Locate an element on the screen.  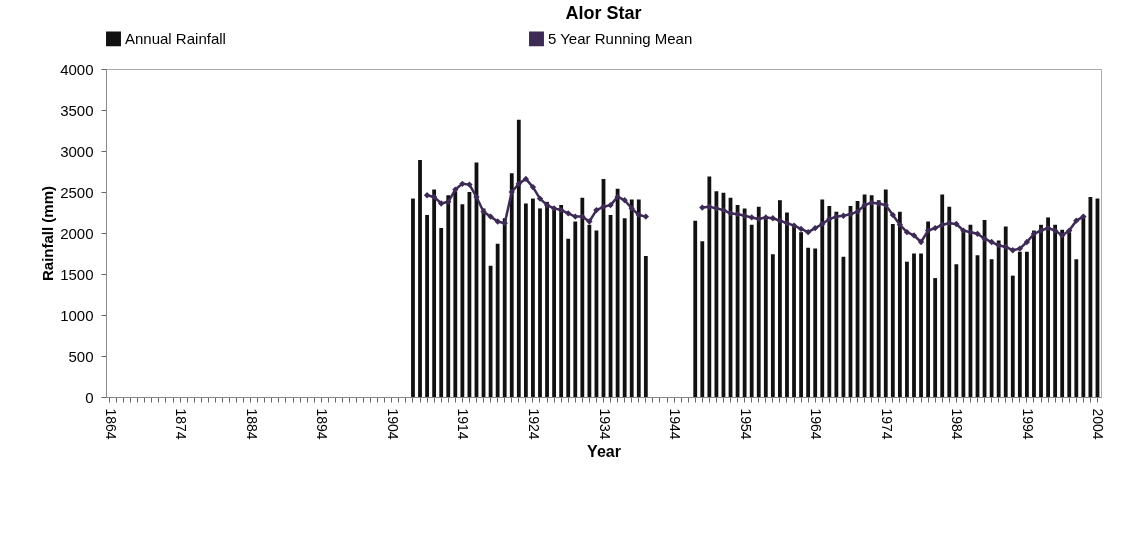
y-tick-label: 3000 is located at coordinates (77, 151).